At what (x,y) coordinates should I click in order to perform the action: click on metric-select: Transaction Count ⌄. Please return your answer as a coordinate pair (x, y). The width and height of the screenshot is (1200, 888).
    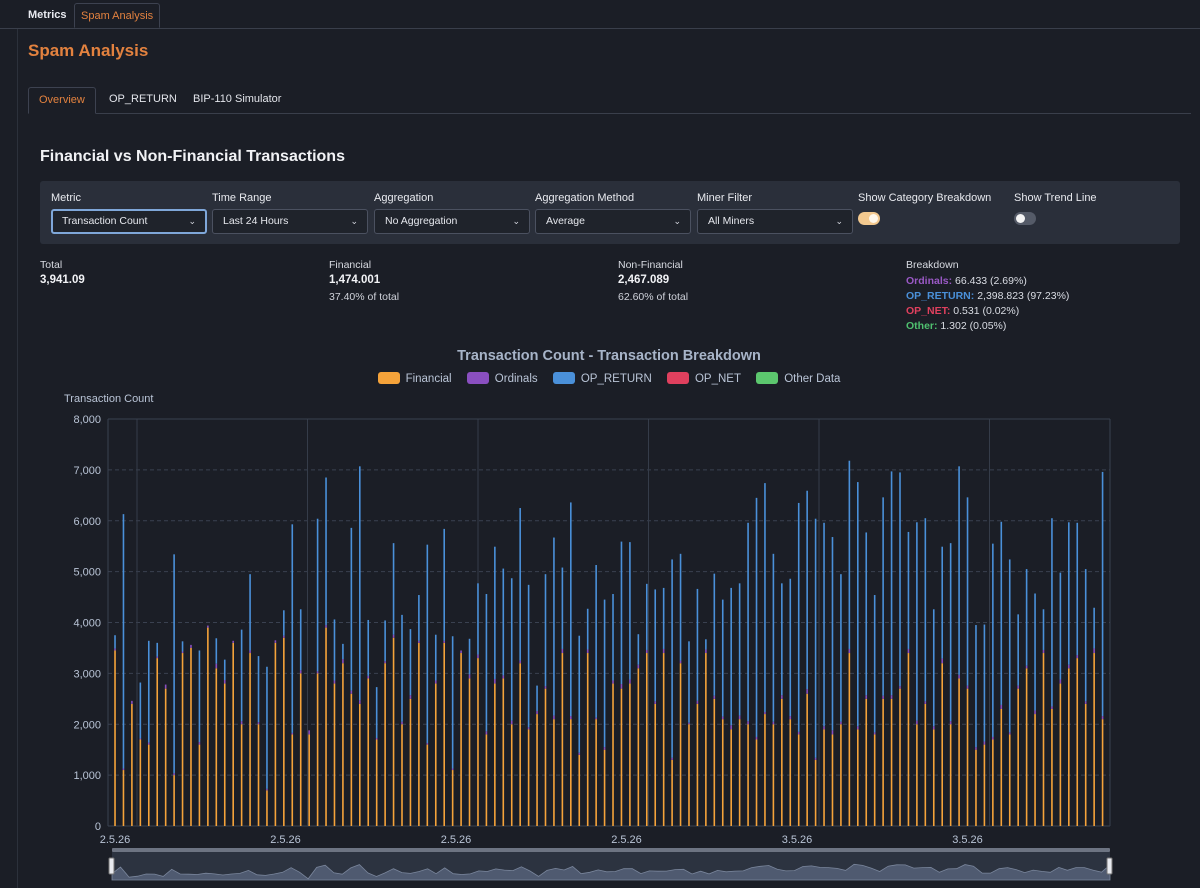
    Looking at the image, I should click on (129, 221).